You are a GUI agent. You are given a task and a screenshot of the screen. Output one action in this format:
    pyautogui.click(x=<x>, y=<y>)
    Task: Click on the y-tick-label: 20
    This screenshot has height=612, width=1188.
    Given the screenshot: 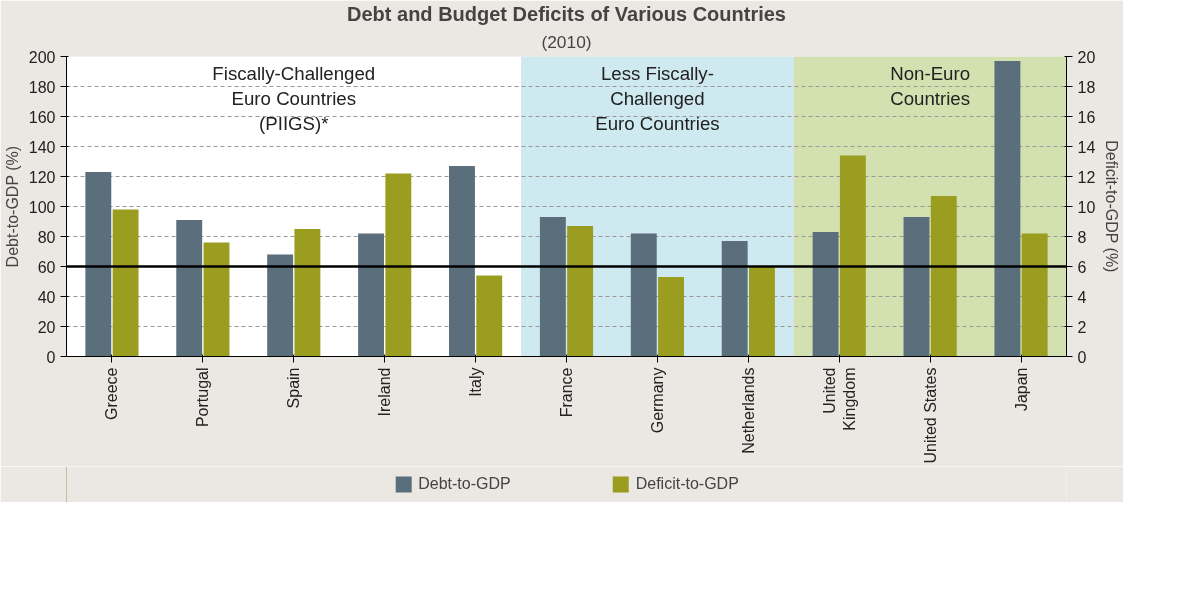 What is the action you would take?
    pyautogui.click(x=46, y=327)
    